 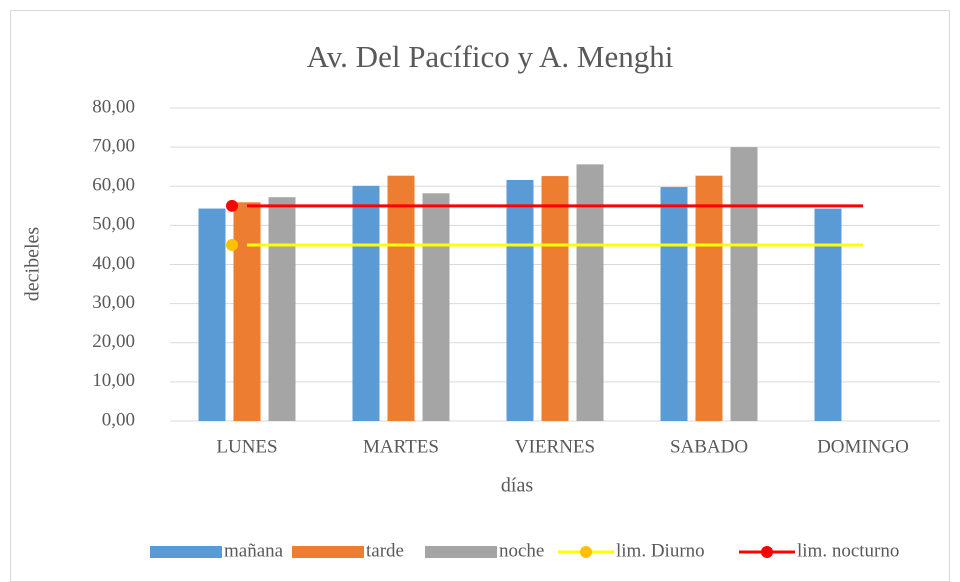 What do you see at coordinates (33, 264) in the screenshot?
I see `y-axis-label: decibeles` at bounding box center [33, 264].